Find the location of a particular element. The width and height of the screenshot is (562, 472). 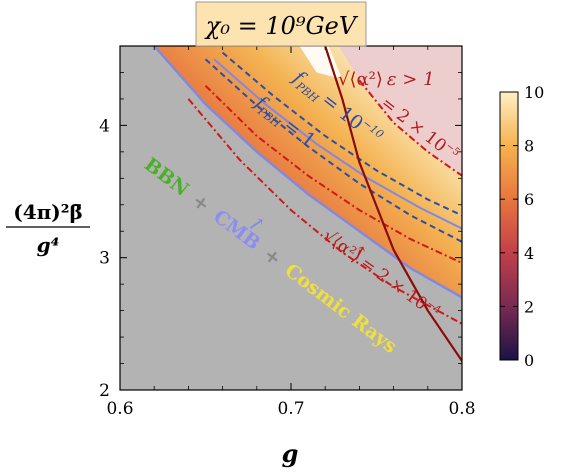

chart-title-text: χ₀ = 10⁹GeV is located at coordinates (281, 26).